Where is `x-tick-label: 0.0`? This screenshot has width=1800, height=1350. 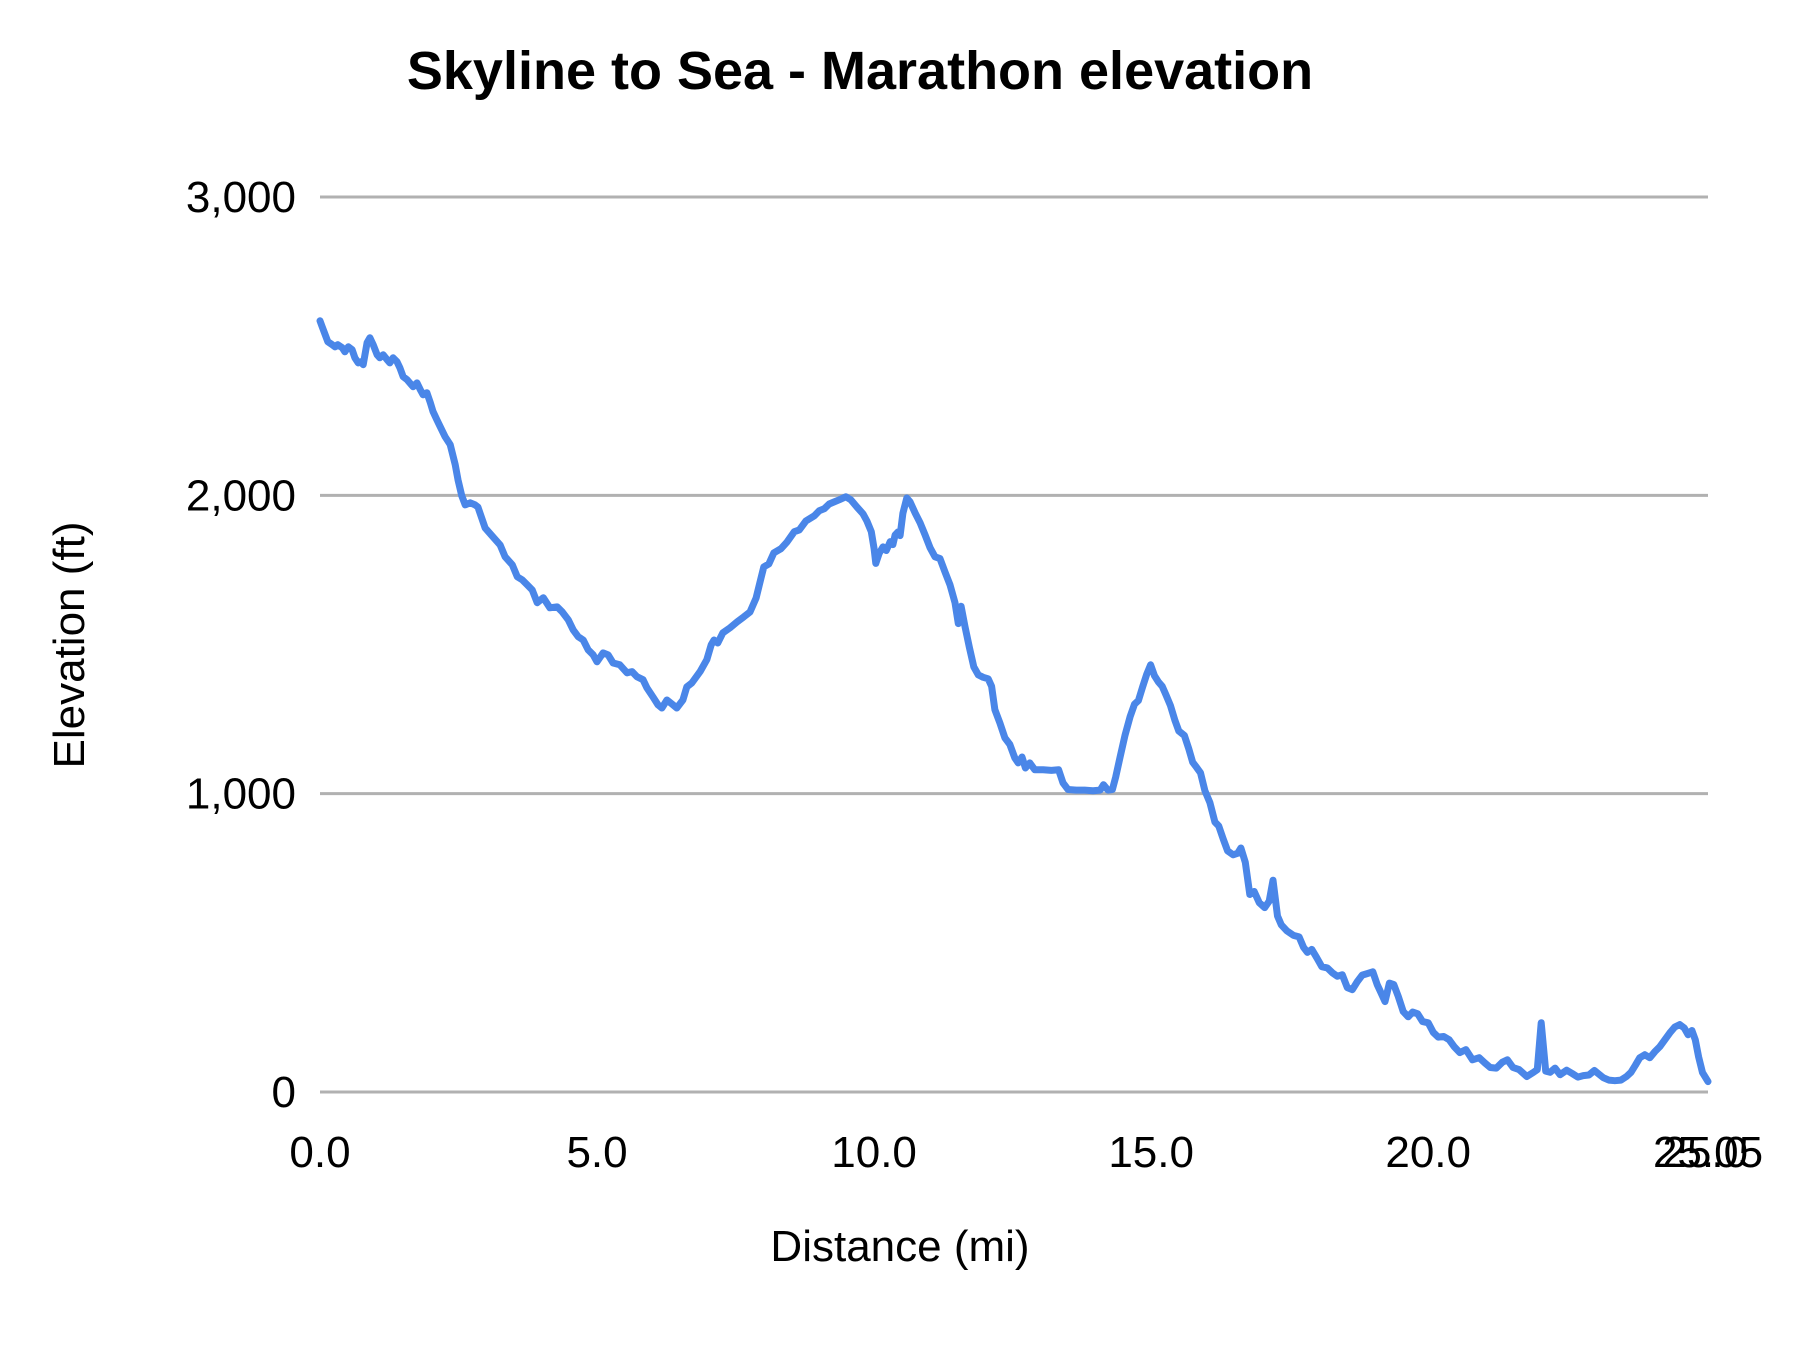 x-tick-label: 0.0 is located at coordinates (319, 1152).